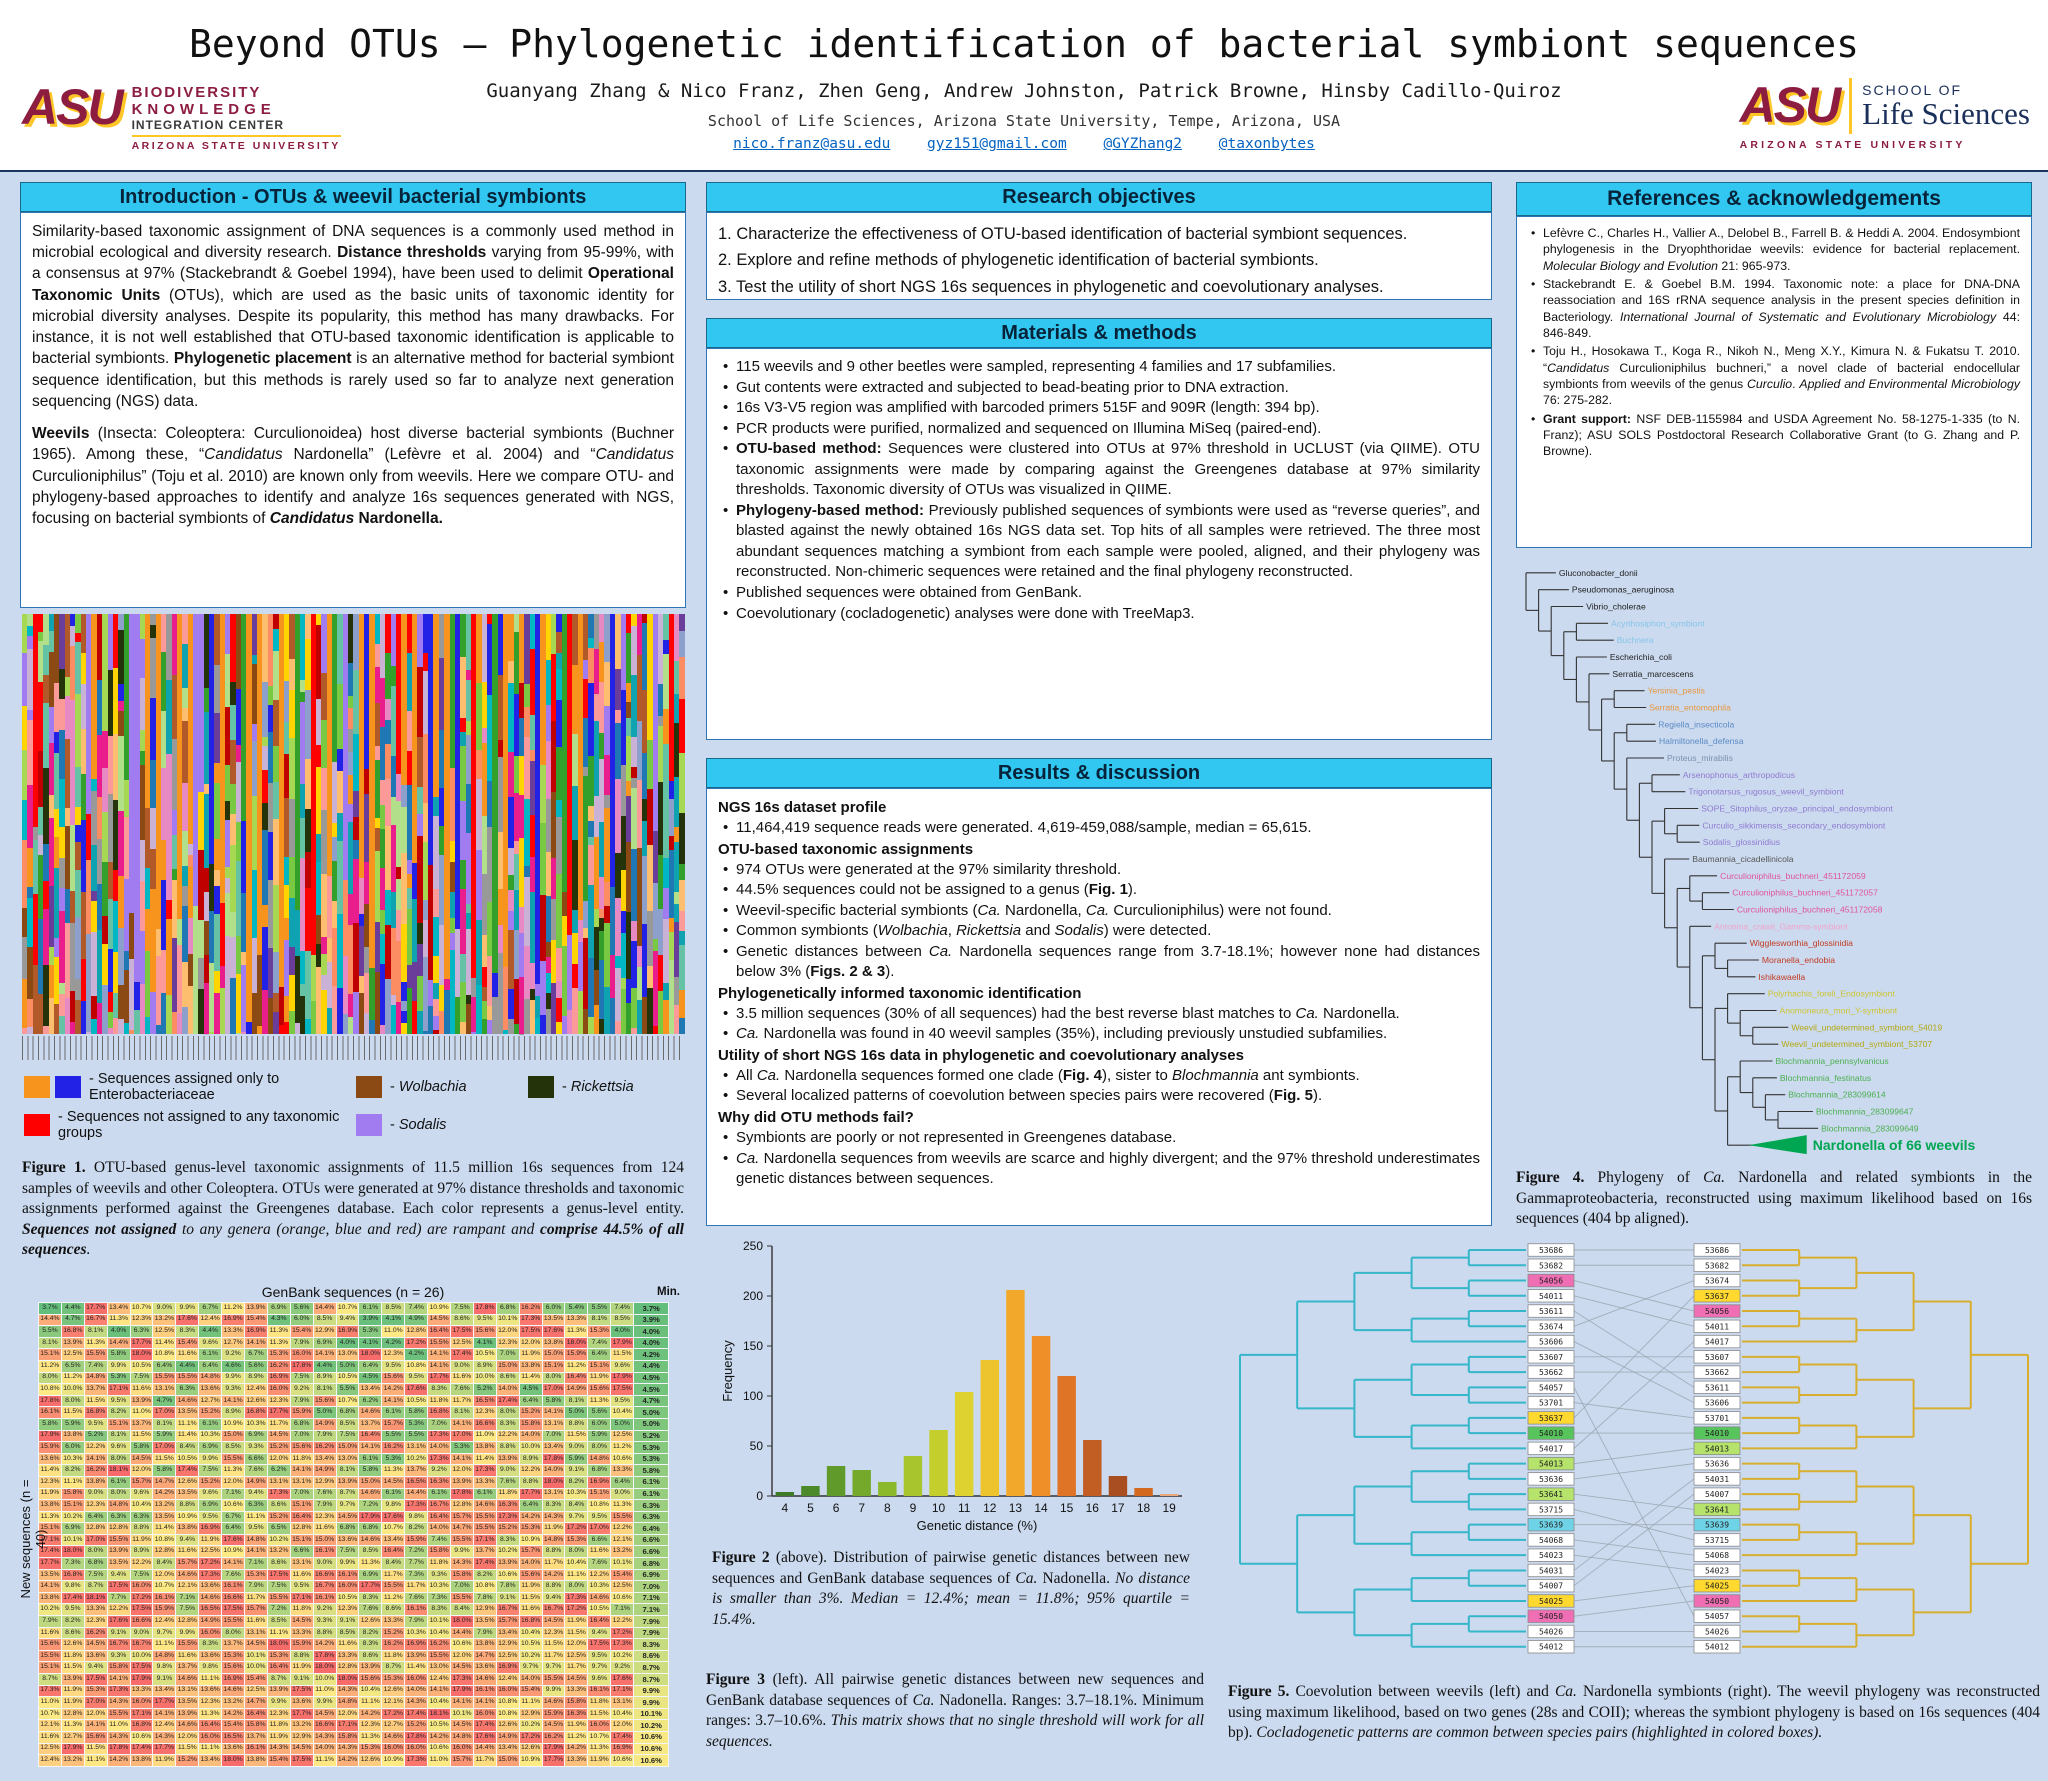  I want to click on email-link-2: gyz151@gmail.com, so click(997, 144).